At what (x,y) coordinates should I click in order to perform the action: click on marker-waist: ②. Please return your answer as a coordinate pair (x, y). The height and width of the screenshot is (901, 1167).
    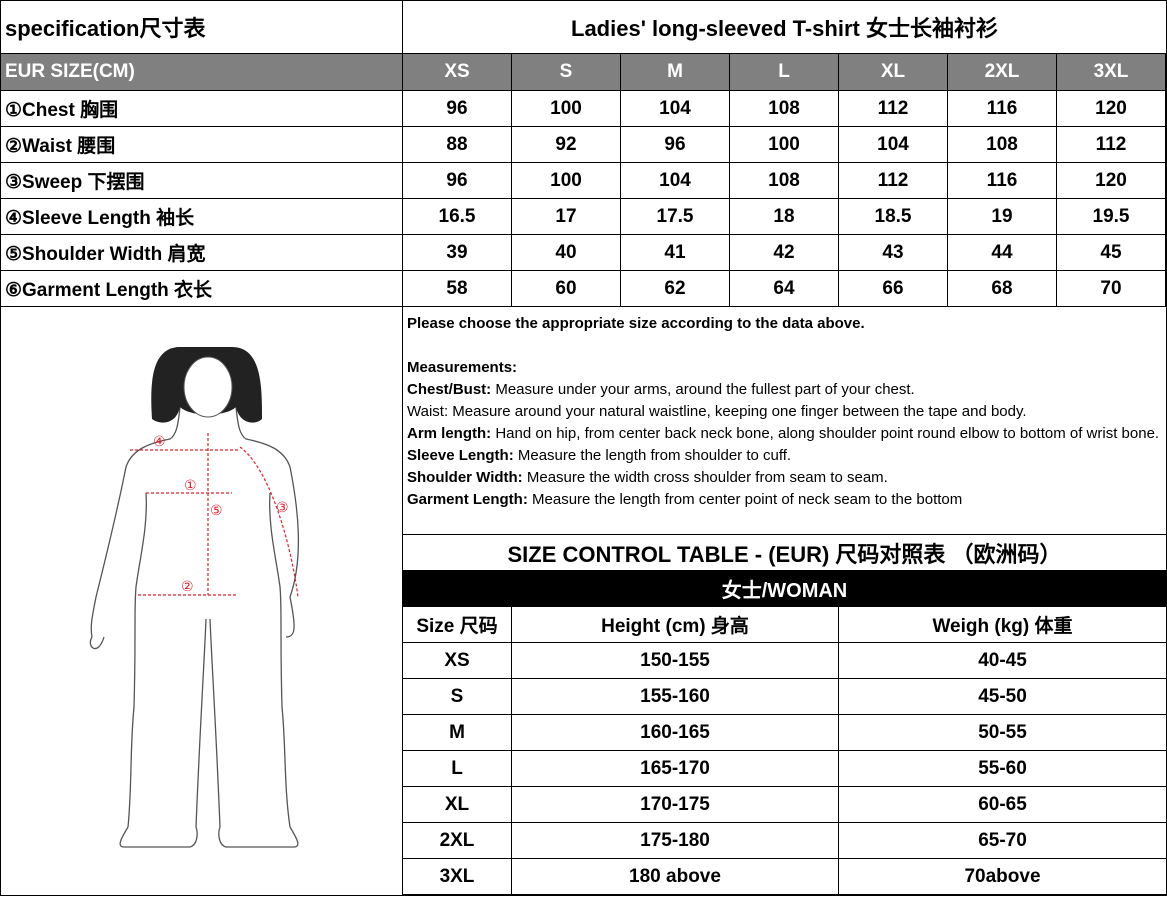
    Looking at the image, I should click on (187, 587).